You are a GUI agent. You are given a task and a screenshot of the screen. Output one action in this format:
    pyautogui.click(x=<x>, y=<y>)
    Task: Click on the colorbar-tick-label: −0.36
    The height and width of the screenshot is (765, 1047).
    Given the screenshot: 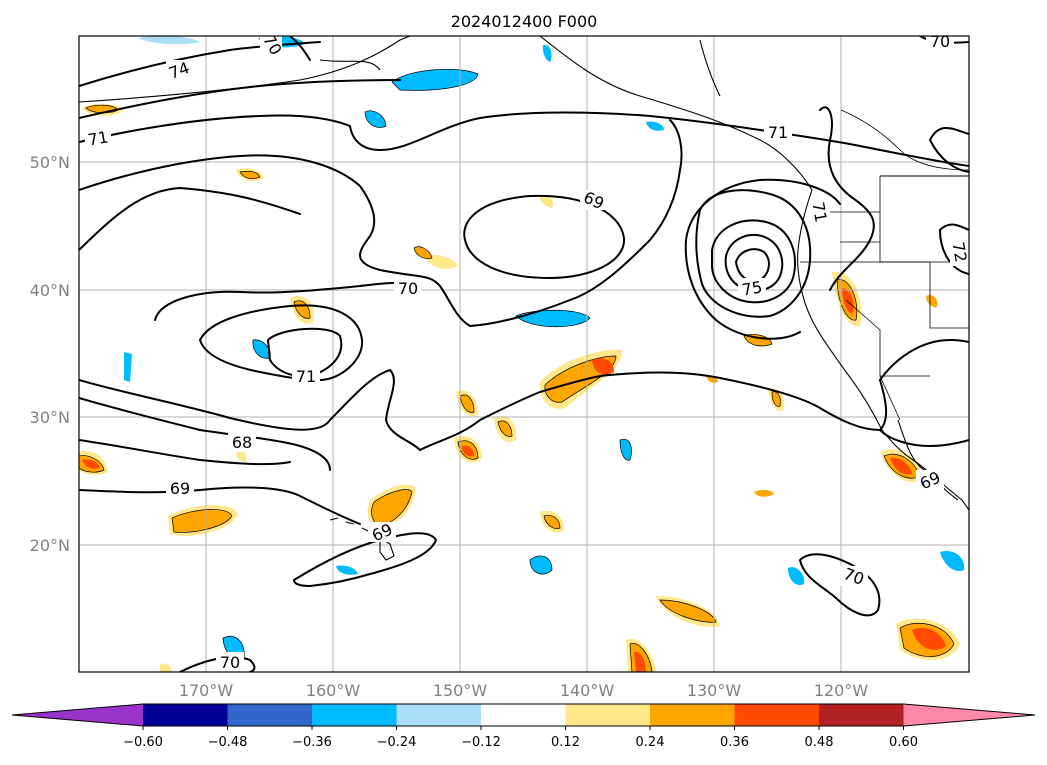 What is the action you would take?
    pyautogui.click(x=312, y=742)
    